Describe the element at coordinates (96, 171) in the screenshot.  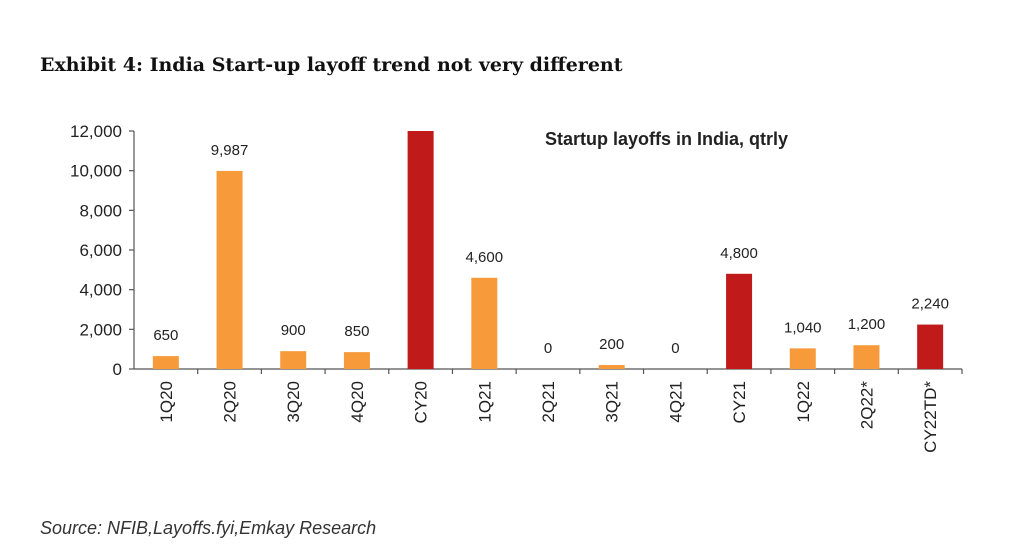
I see `y-tick-label: 10,000` at that location.